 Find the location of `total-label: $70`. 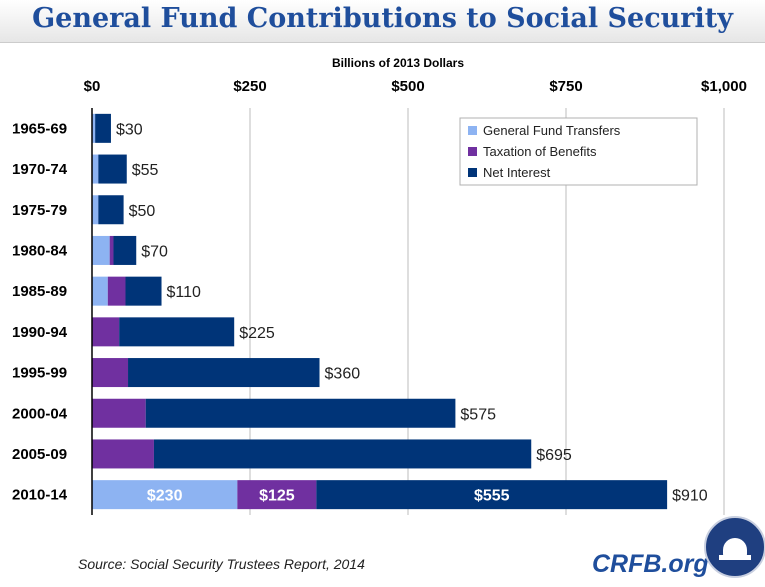

total-label: $70 is located at coordinates (154, 251).